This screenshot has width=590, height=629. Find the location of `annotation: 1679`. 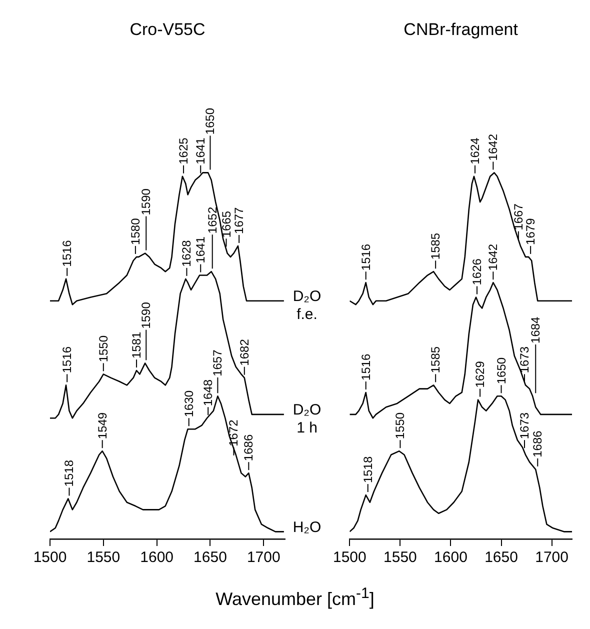

annotation: 1679 is located at coordinates (531, 231).